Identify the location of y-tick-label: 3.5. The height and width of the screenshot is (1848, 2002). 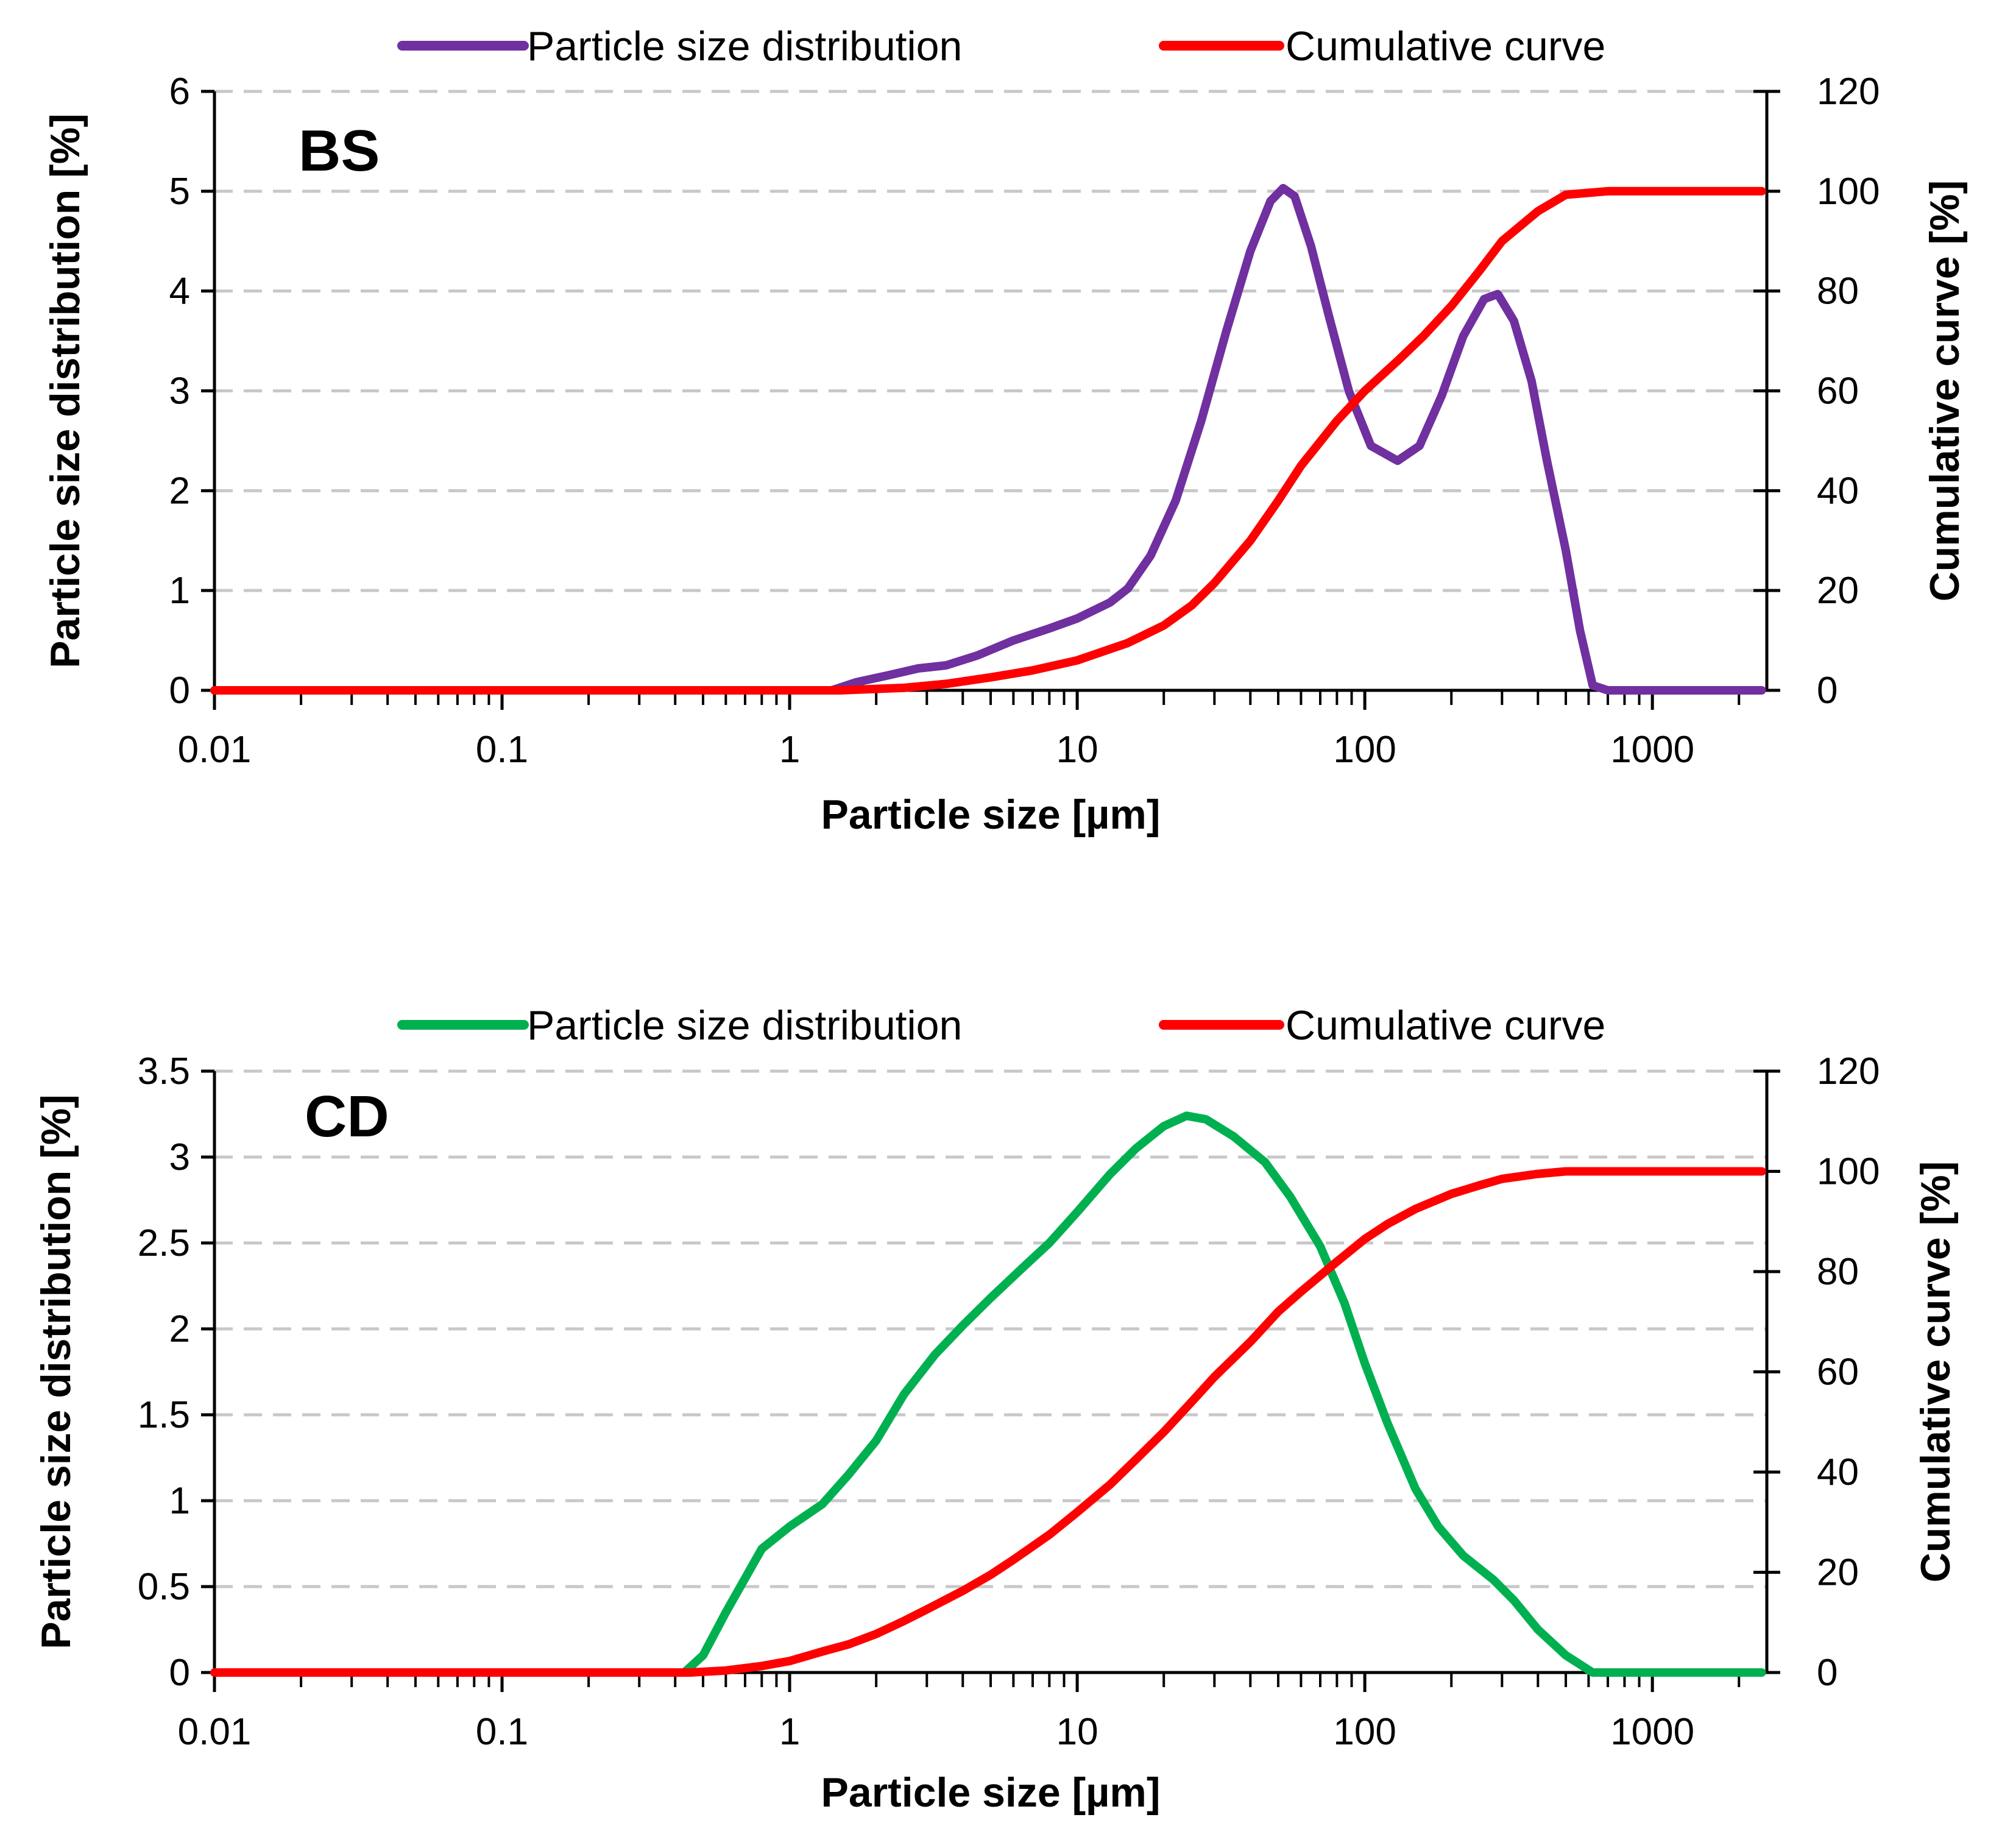
(164, 1071).